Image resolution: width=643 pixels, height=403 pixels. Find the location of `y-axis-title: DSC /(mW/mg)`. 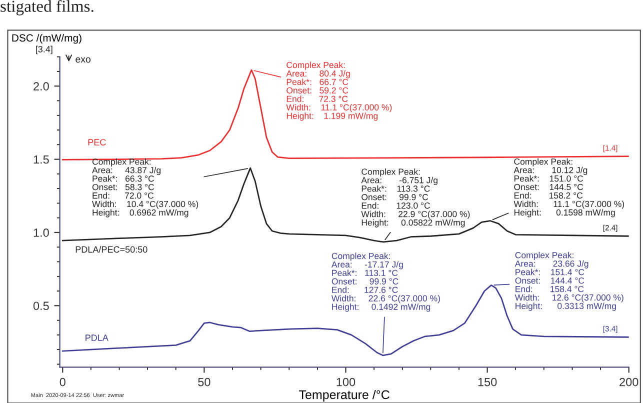

y-axis-title: DSC /(mW/mg) is located at coordinates (47, 39).